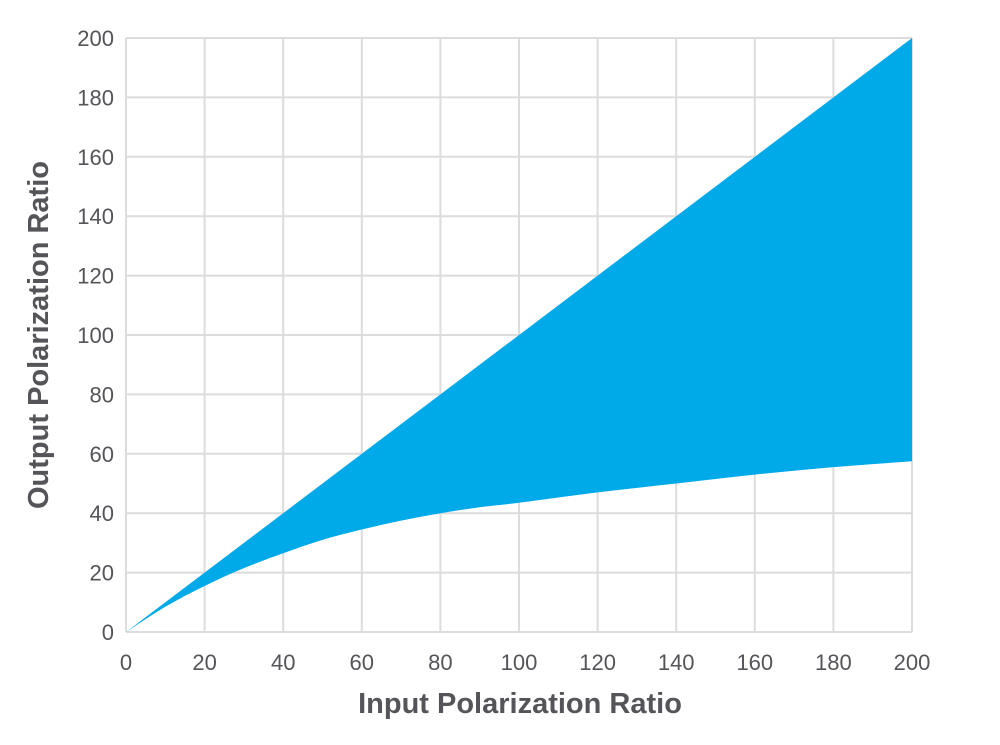 This screenshot has height=745, width=1000. What do you see at coordinates (597, 662) in the screenshot?
I see `x-tick-label: 120` at bounding box center [597, 662].